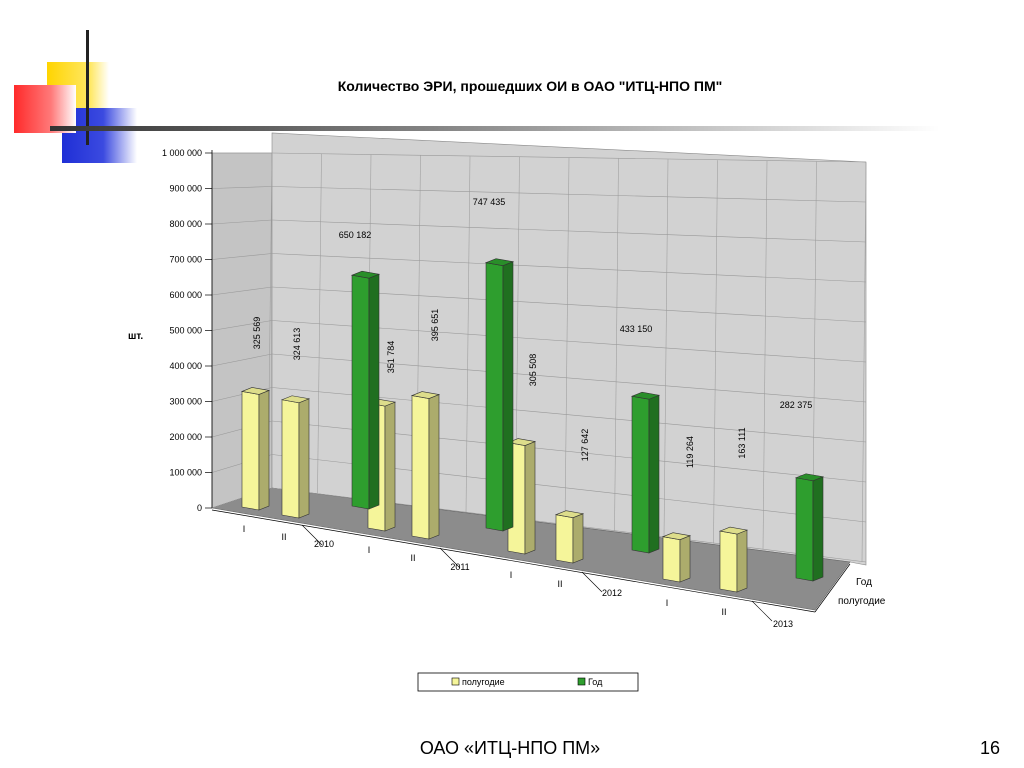 The height and width of the screenshot is (768, 1024). What do you see at coordinates (391, 357) in the screenshot?
I see `value-label-half-year: 351 784` at bounding box center [391, 357].